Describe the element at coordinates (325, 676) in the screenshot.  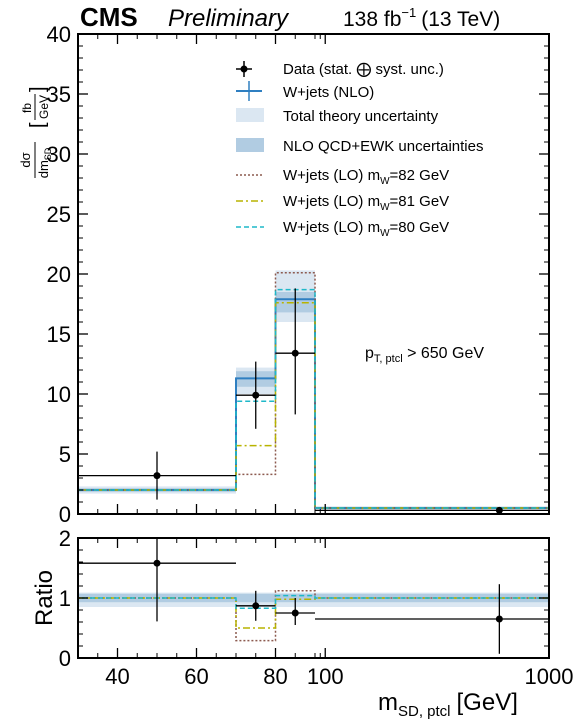
I see `x-tick-label-3: 100` at that location.